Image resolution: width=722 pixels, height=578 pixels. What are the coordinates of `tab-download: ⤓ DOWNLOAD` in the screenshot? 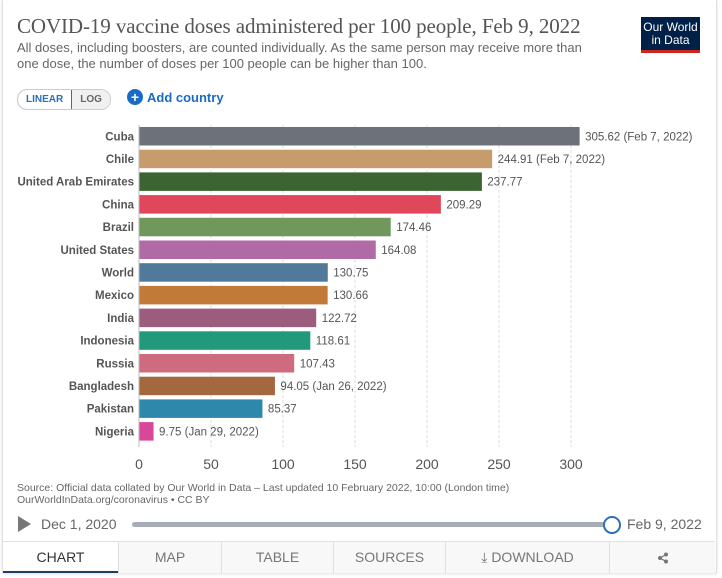 It's located at (527, 557).